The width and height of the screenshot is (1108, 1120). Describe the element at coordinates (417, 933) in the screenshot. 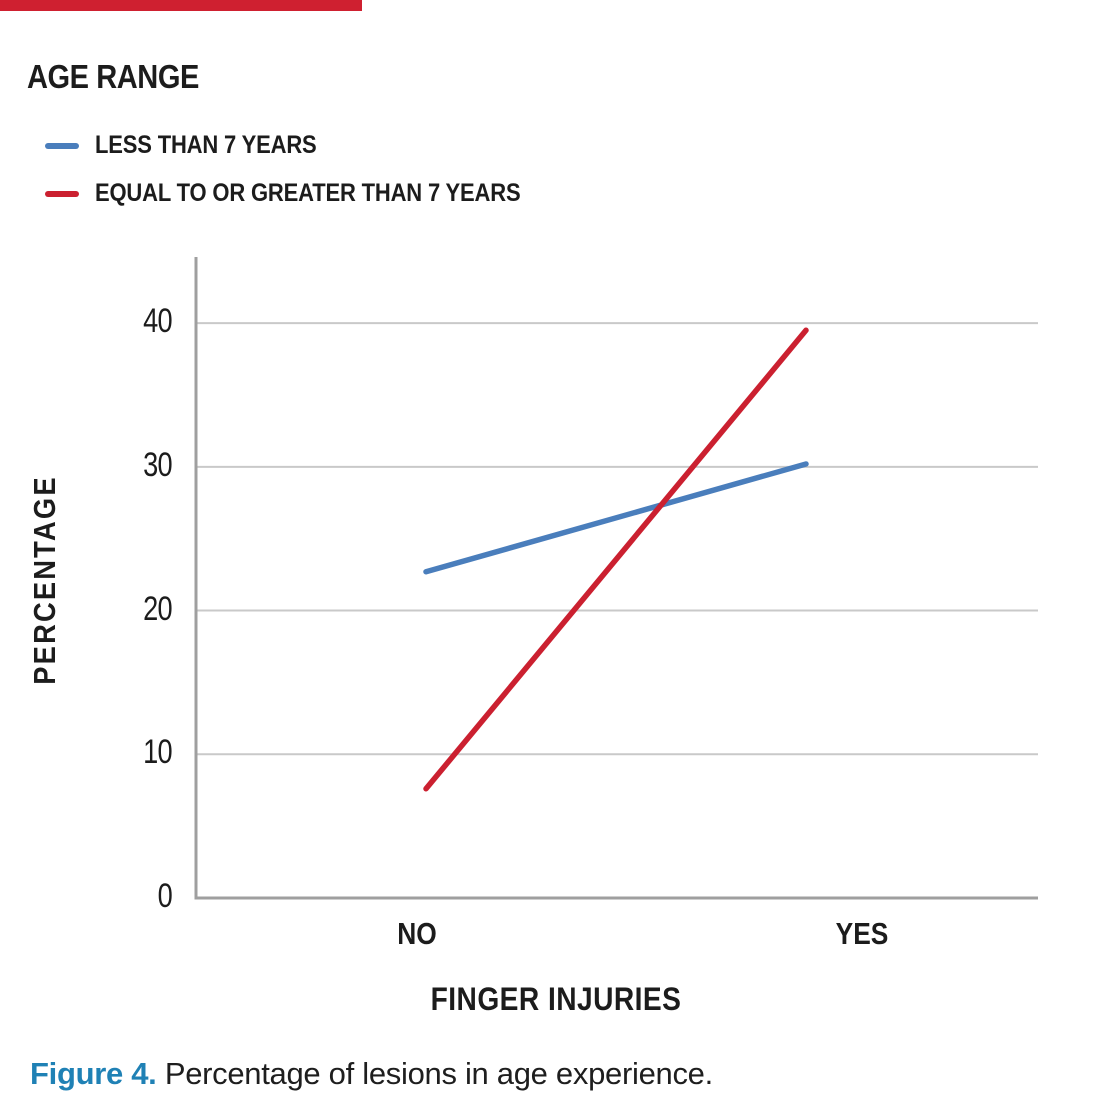

I see `category-label: NO` at that location.